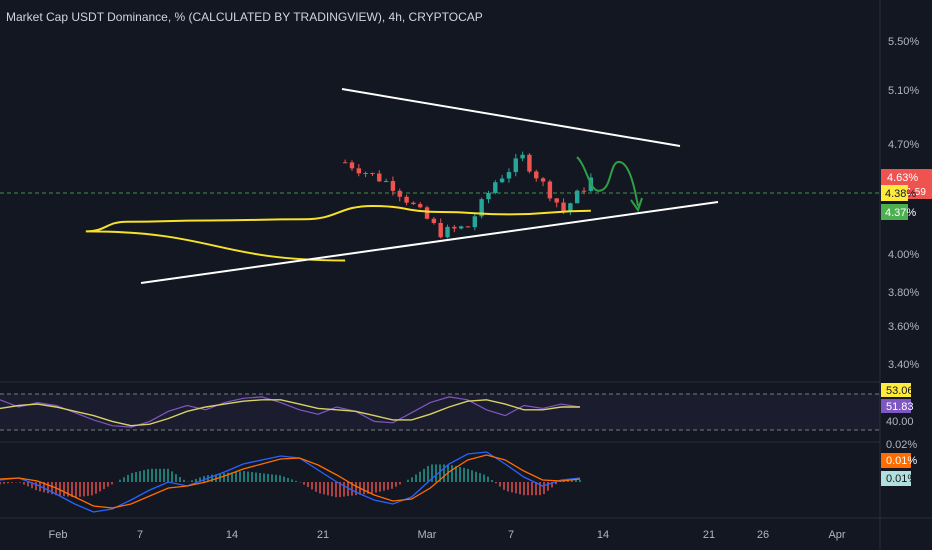 Image resolution: width=932 pixels, height=550 pixels. What do you see at coordinates (903, 91) in the screenshot?
I see `price-tick-label: 5.10%` at bounding box center [903, 91].